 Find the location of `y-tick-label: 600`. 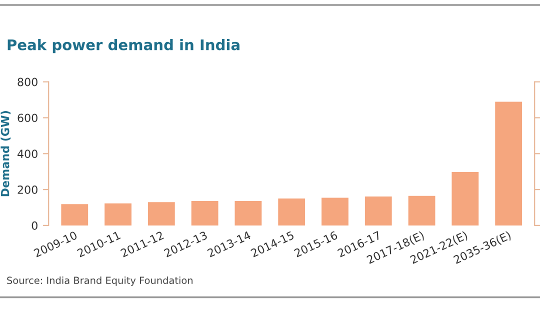

y-tick-label: 600 is located at coordinates (28, 118).